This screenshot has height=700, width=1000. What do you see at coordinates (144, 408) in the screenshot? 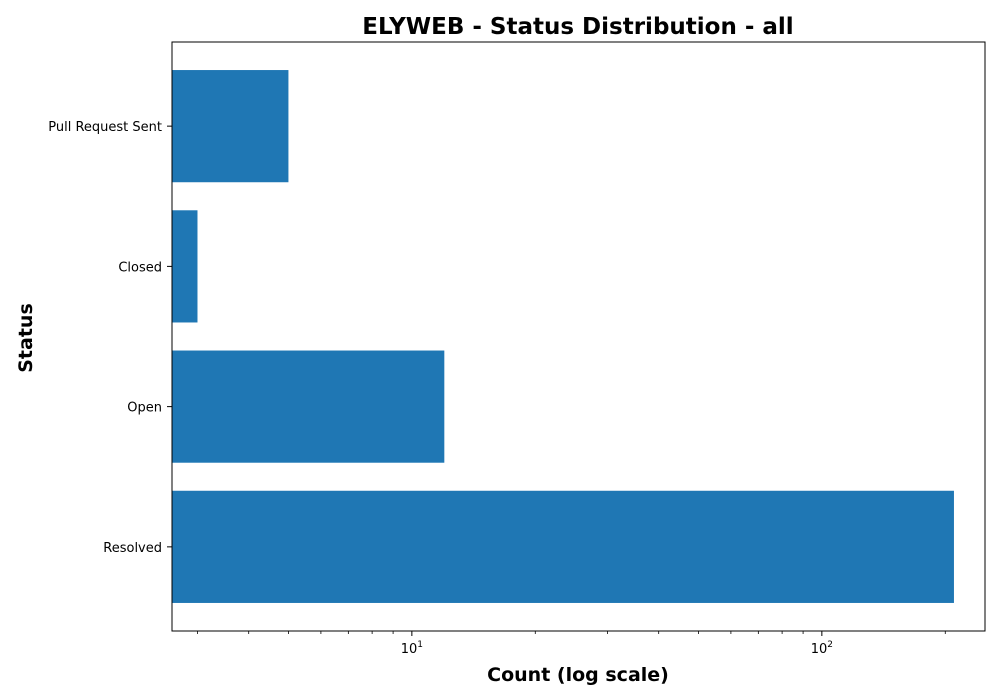
I see `y-tick-label-open: Open` at bounding box center [144, 408].